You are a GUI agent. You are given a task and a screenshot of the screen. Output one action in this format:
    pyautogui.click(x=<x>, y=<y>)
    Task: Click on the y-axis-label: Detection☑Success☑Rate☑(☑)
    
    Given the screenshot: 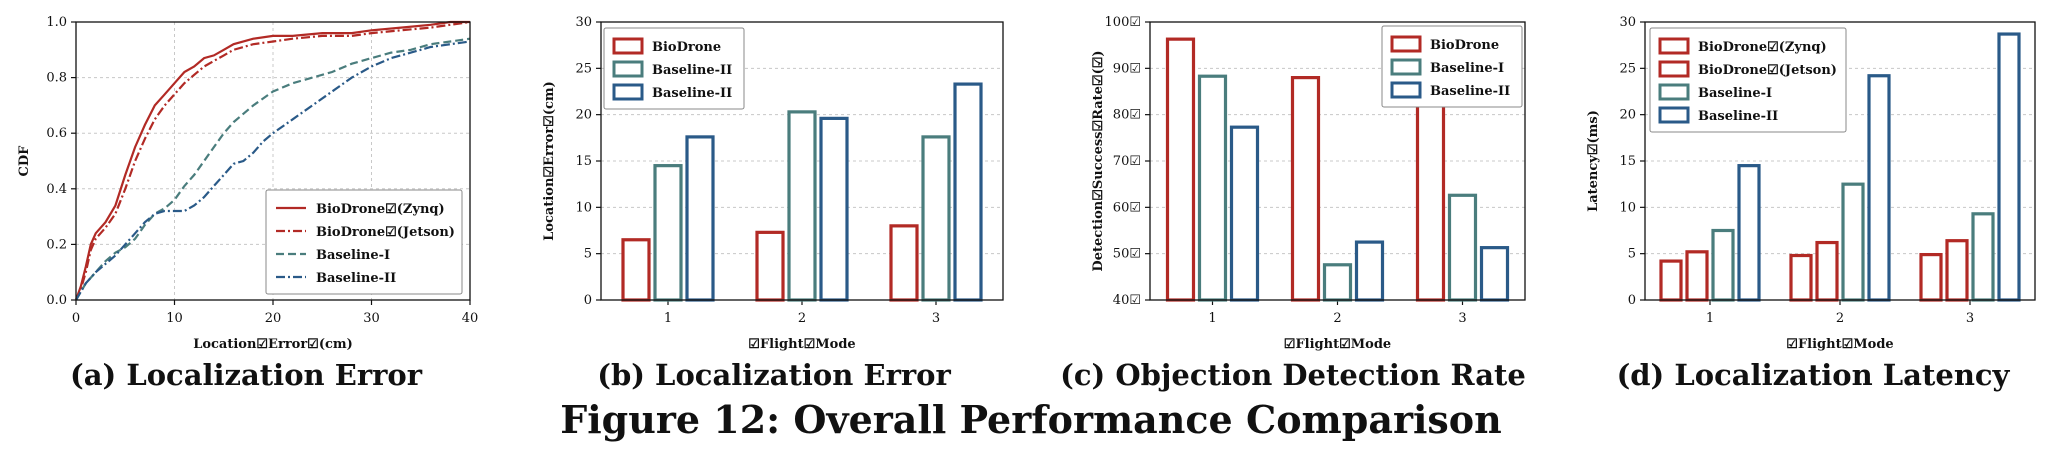 What is the action you would take?
    pyautogui.click(x=1098, y=160)
    